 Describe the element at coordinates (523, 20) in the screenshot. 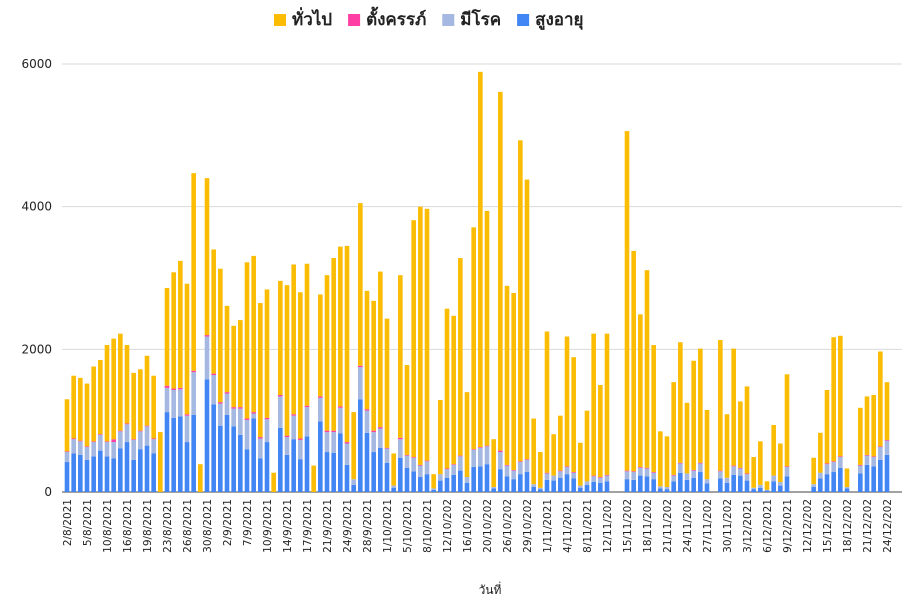

I see `legend-swatch` at that location.